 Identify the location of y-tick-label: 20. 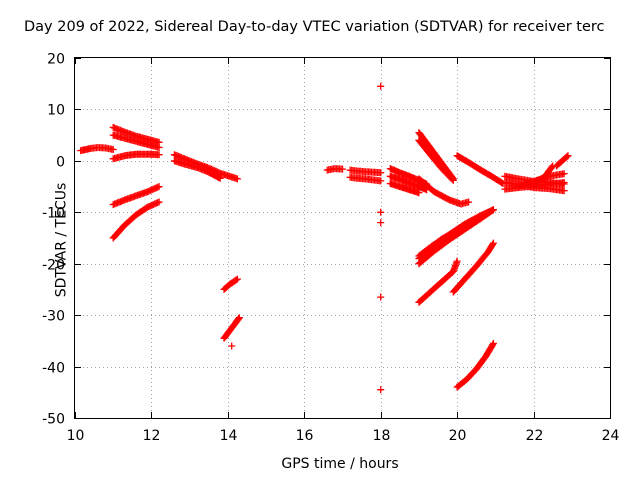
(56, 60).